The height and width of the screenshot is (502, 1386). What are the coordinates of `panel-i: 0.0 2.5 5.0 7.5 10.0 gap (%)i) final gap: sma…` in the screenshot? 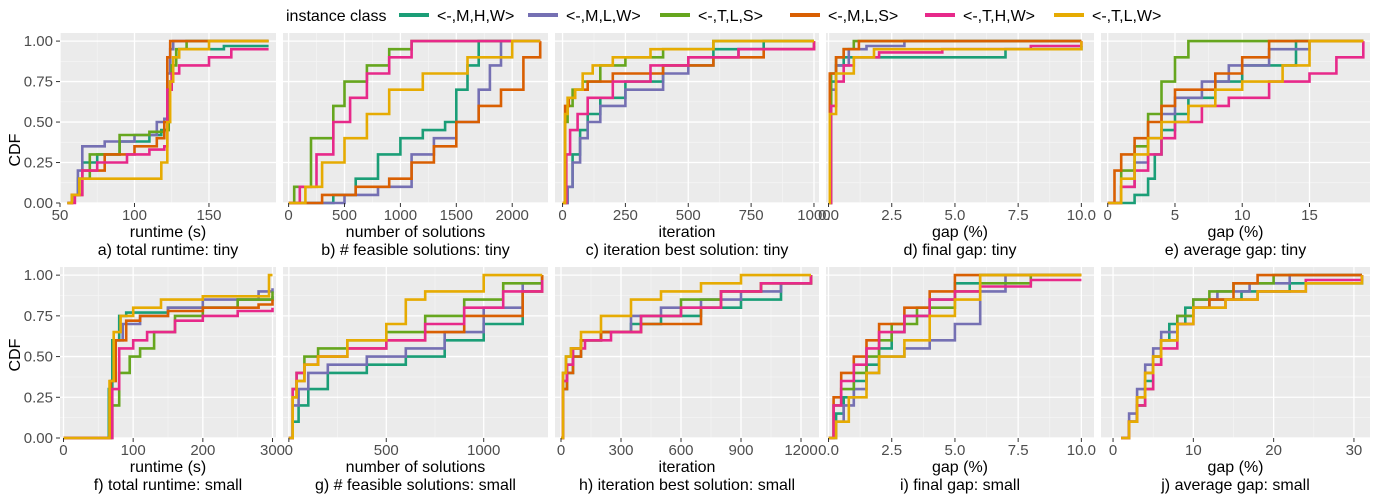 It's located at (957, 380).